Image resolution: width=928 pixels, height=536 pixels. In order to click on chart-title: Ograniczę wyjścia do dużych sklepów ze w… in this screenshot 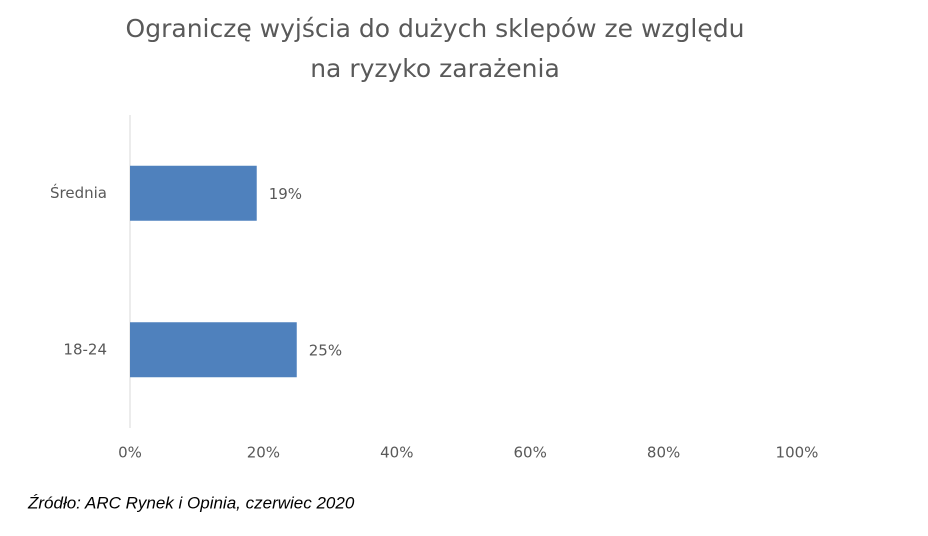, I will do `click(435, 28)`.